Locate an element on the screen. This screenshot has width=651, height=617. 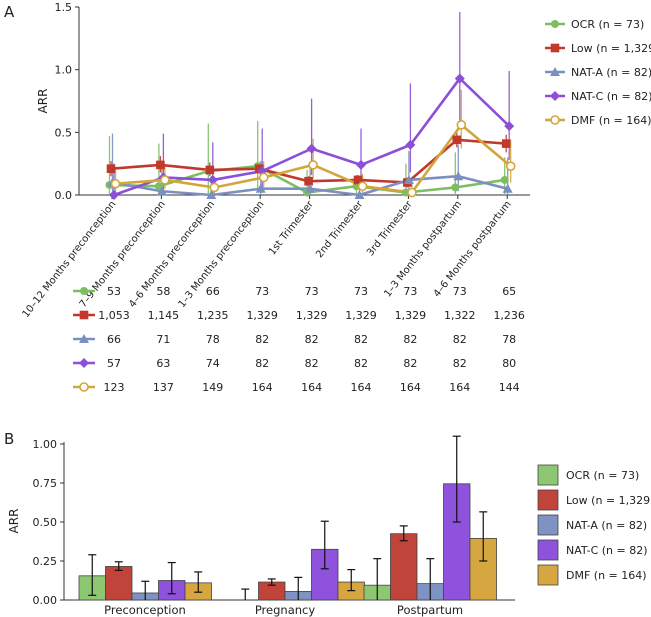
table-cell: 149 is located at coordinates (212, 387).